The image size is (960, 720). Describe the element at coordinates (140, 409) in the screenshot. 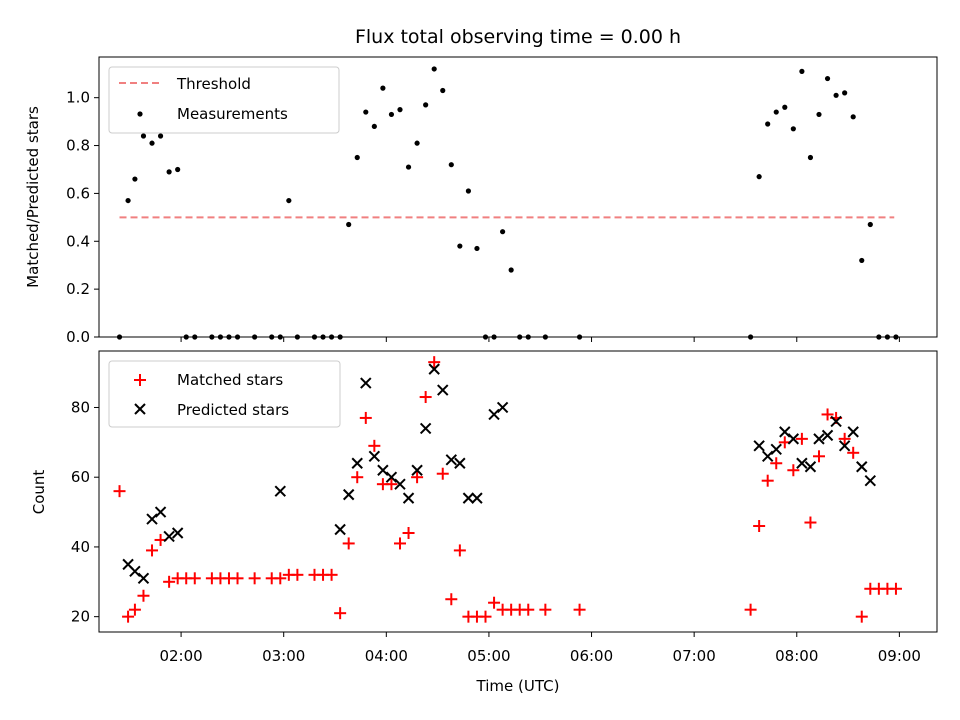

I see `predicted-legend-swatch` at that location.